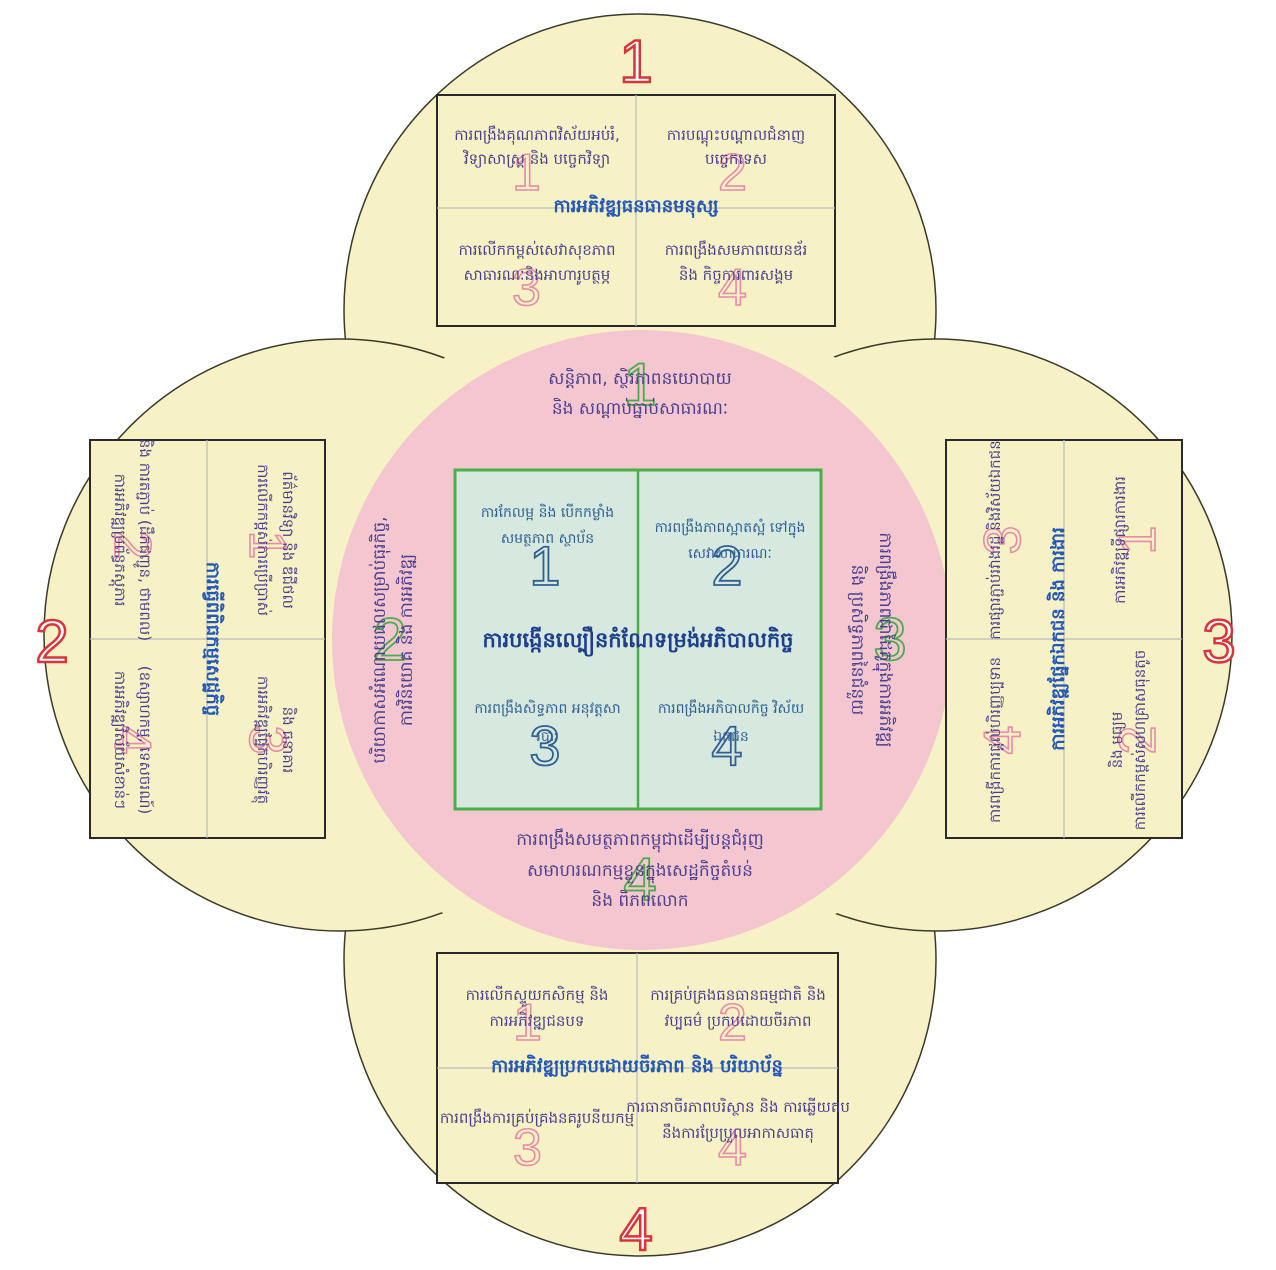 Image resolution: width=1276 pixels, height=1270 pixels. I want to click on cell-text: ការគ្រប់គ្រងធនធានធម្មជាតិ និង, so click(738, 994).